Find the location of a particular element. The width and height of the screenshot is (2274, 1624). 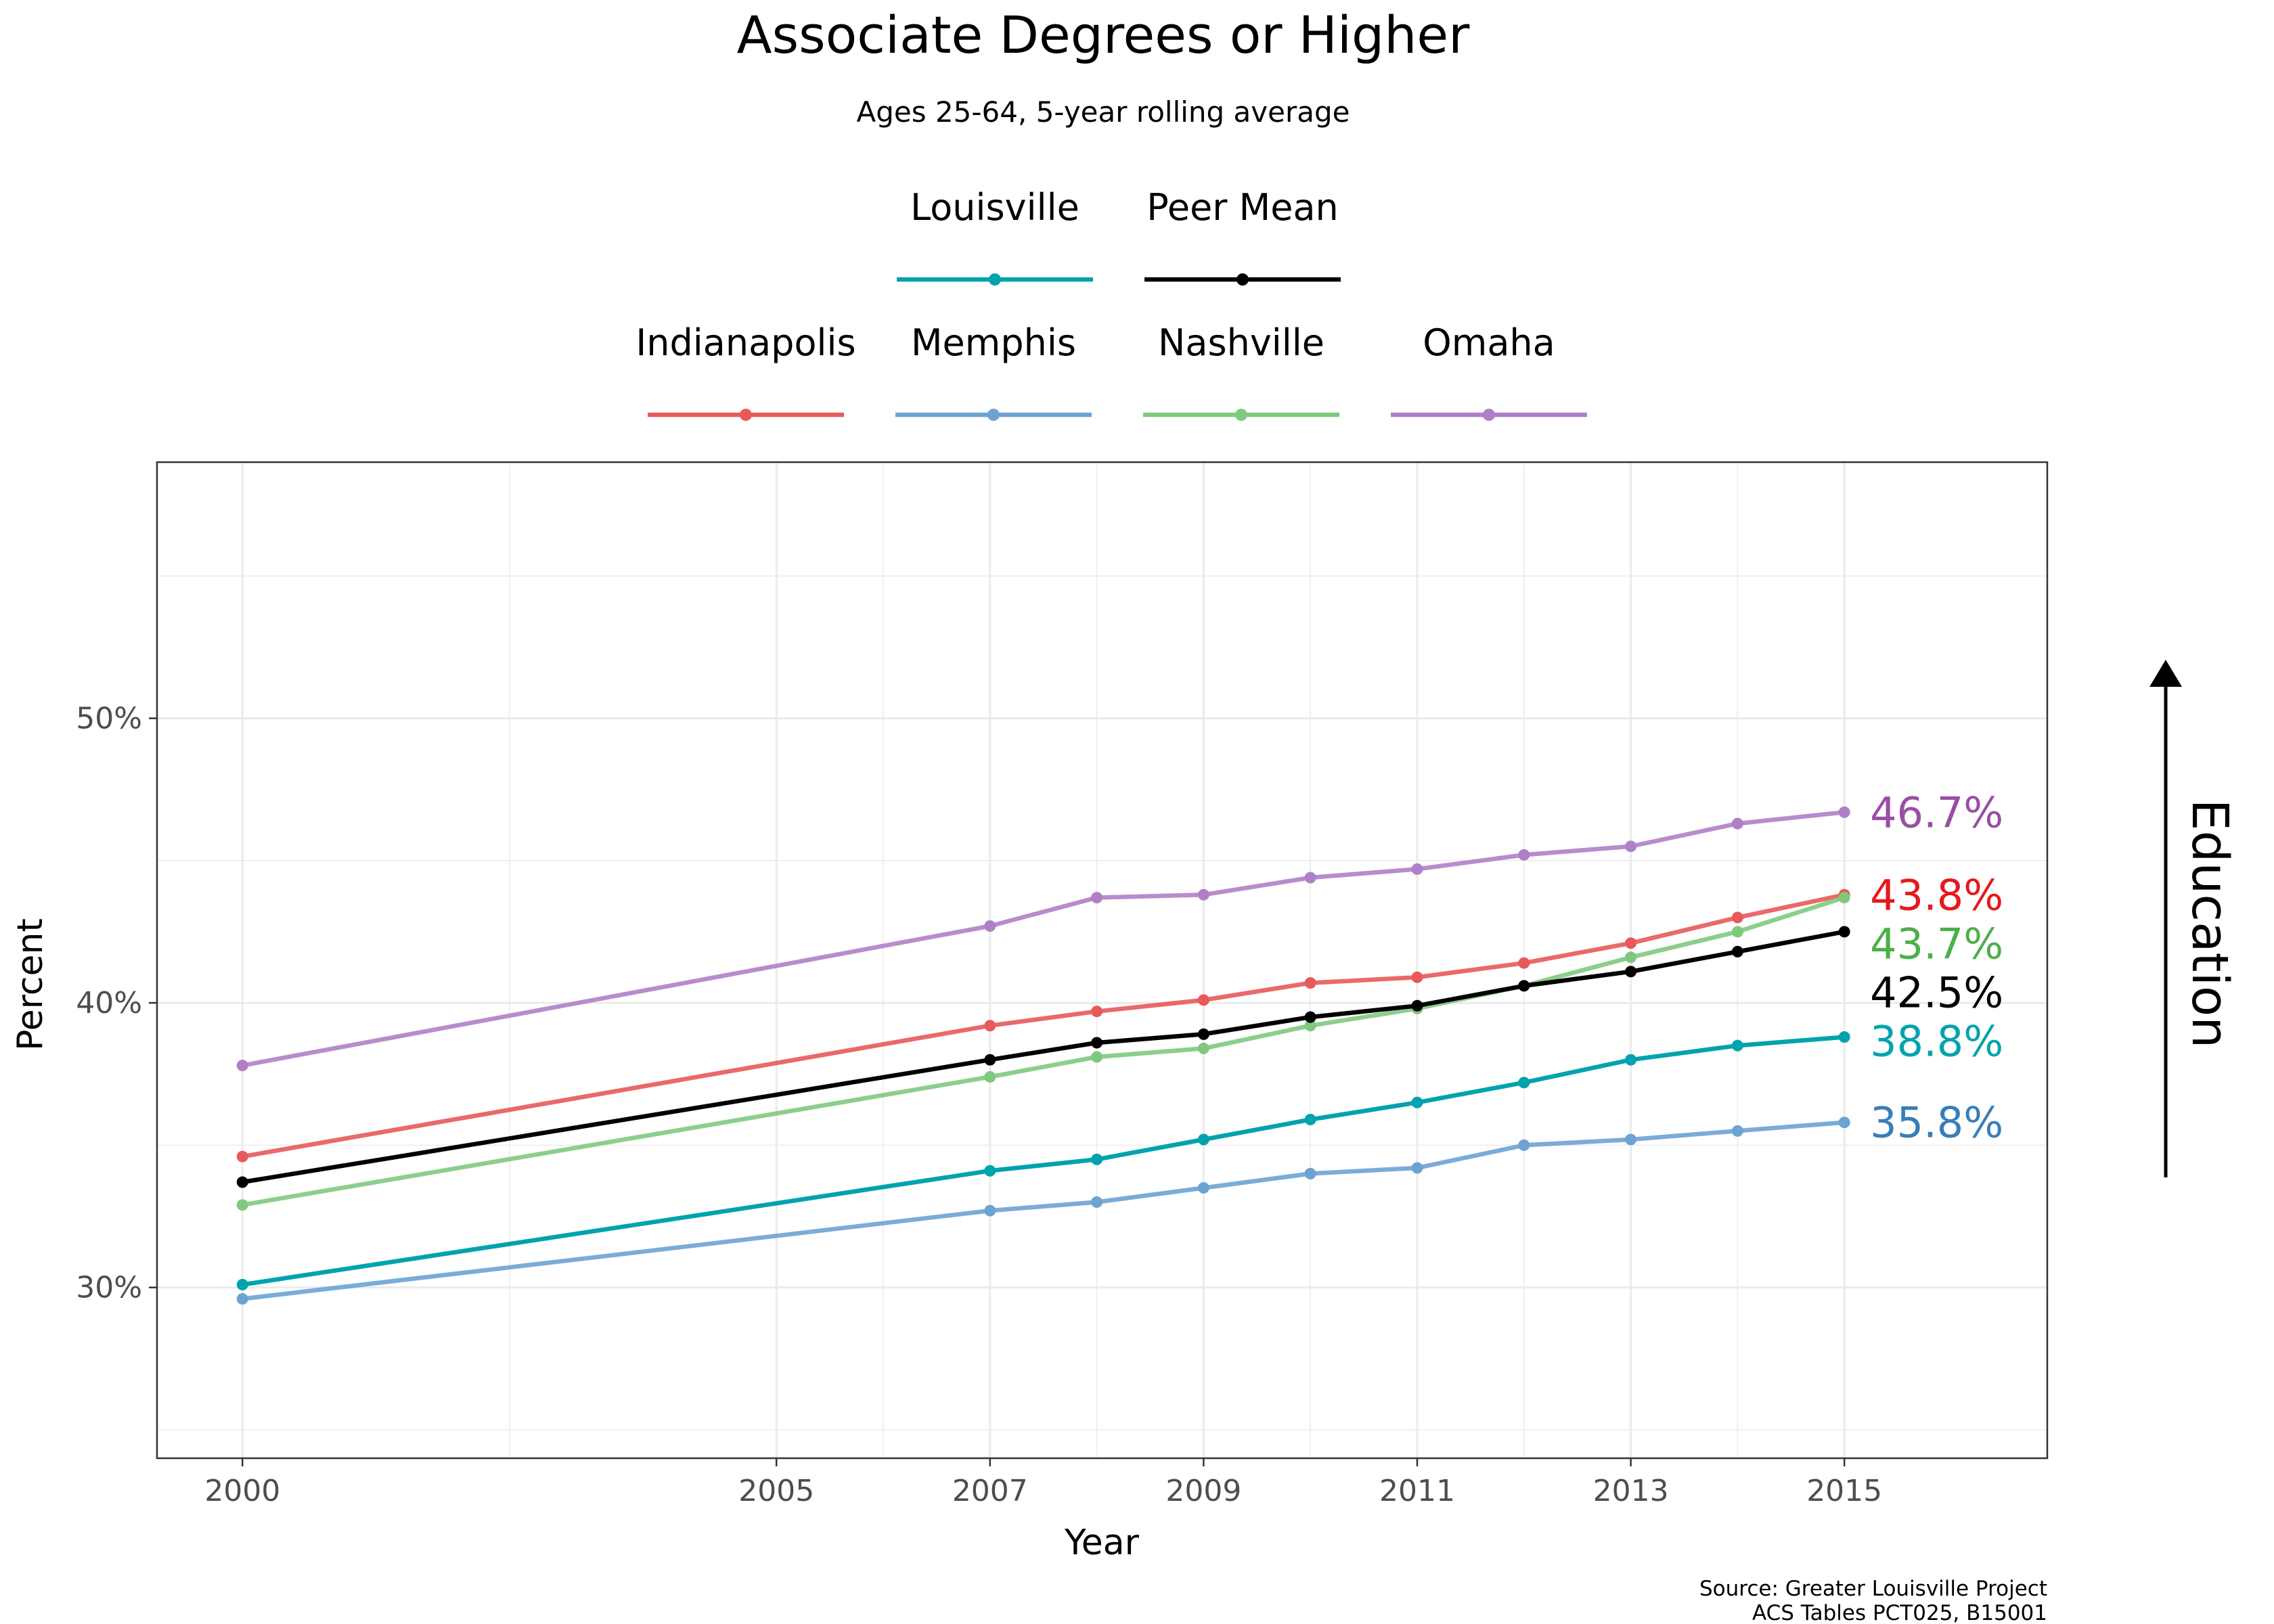

series-line-nashville is located at coordinates (1043, 1051).